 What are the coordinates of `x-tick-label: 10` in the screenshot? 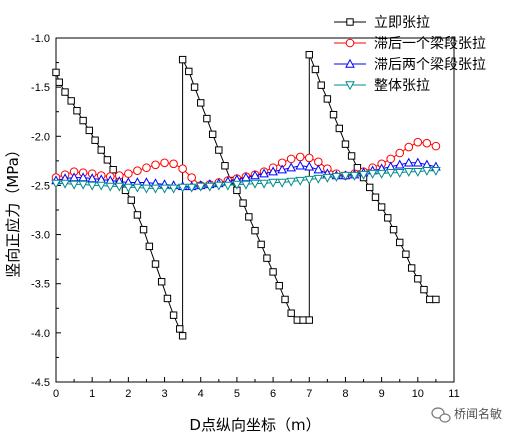 It's located at (418, 394).